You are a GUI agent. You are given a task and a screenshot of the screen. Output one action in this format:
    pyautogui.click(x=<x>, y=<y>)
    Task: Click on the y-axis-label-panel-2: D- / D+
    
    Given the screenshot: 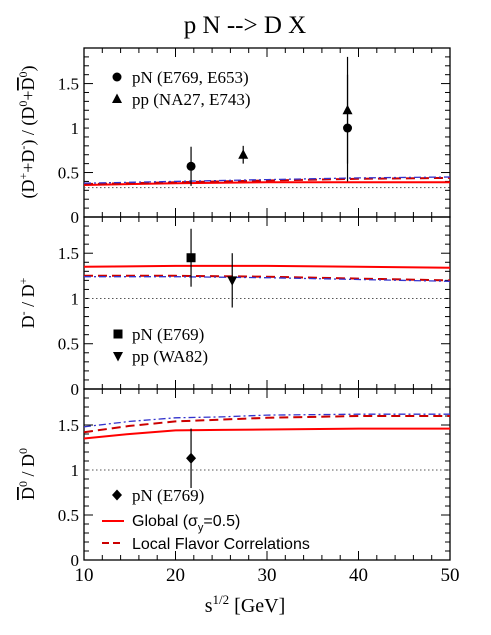 What is the action you would take?
    pyautogui.click(x=27, y=302)
    